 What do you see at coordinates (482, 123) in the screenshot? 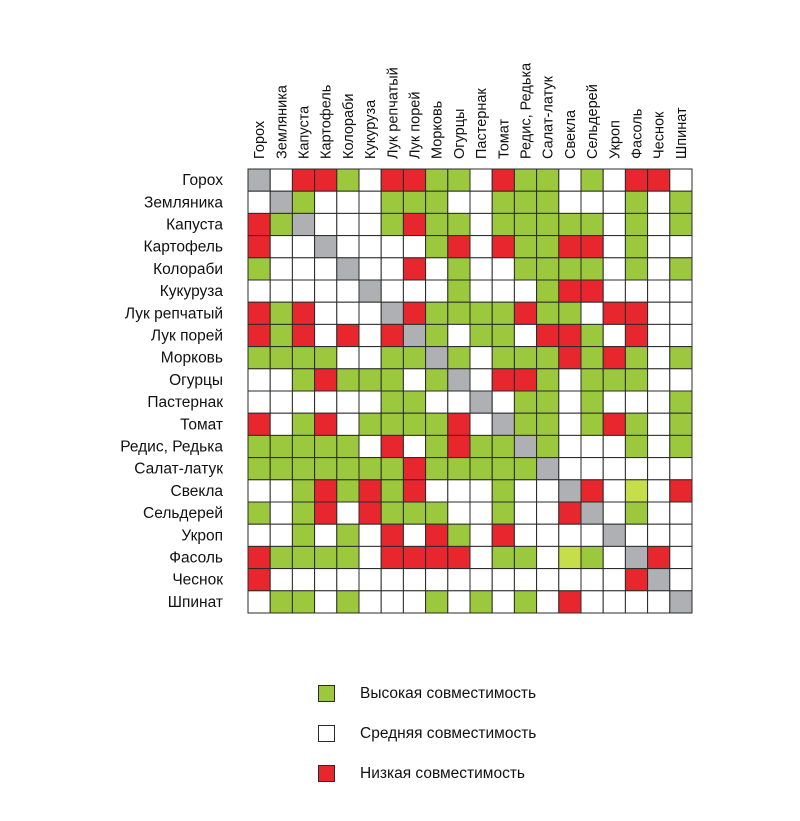
I see `column-label: Пастернак` at bounding box center [482, 123].